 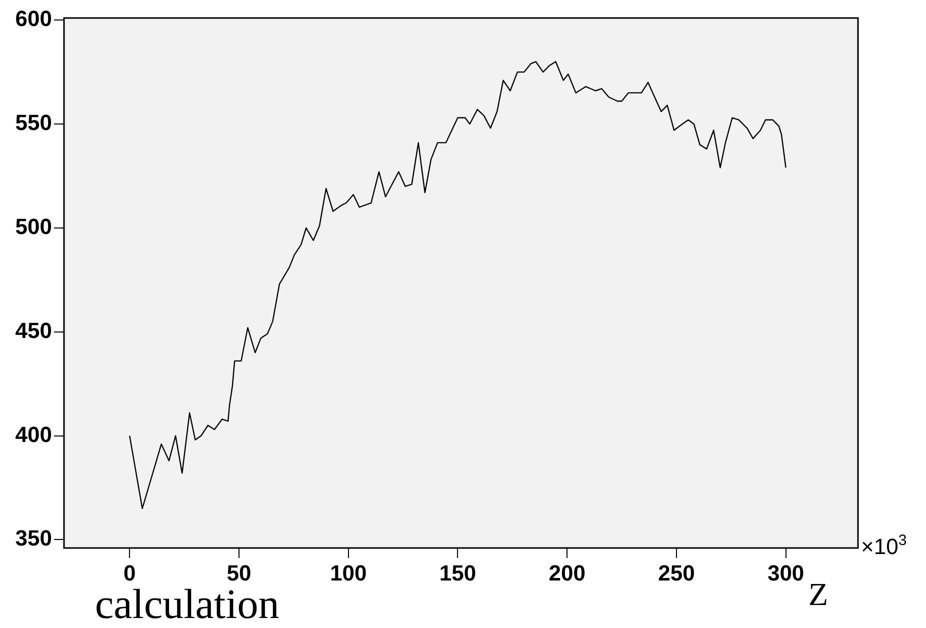 What do you see at coordinates (676, 573) in the screenshot?
I see `x-tick-label: 250` at bounding box center [676, 573].